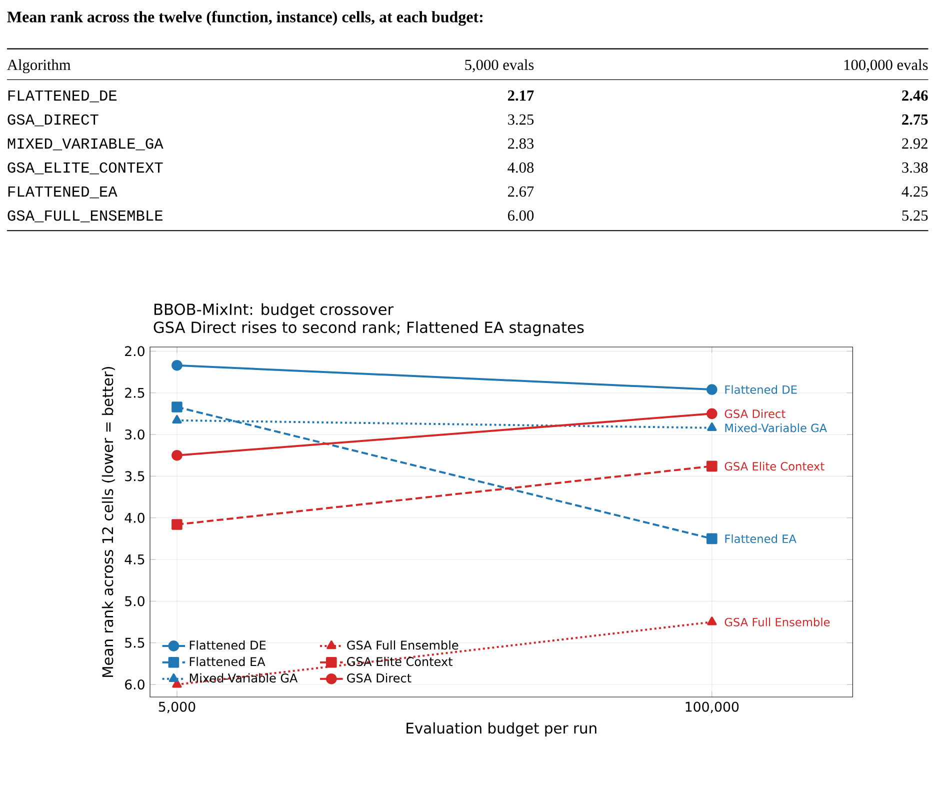 This screenshot has height=793, width=945. I want to click on chart-subtitle: GSA Direct rises to second rank; Flattened EA stagnates, so click(369, 328).